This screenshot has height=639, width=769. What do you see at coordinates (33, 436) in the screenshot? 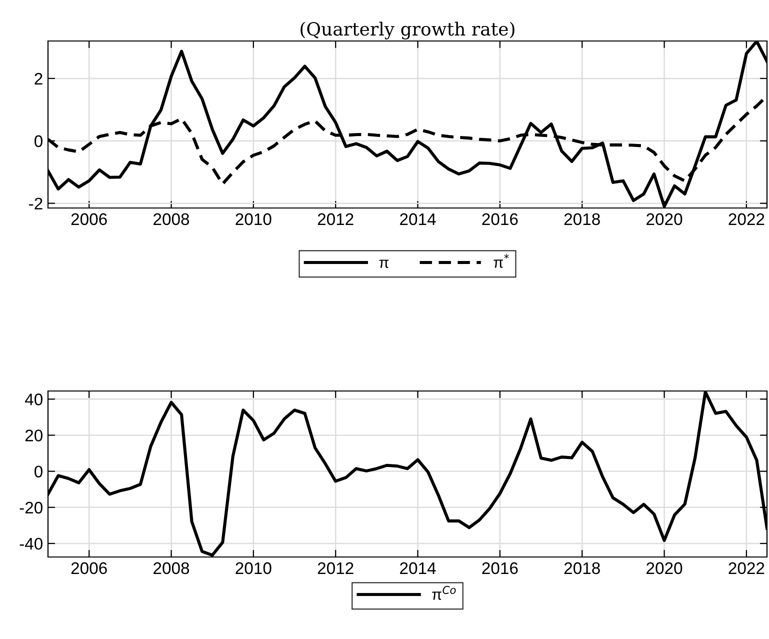
I see `y-tick-label: 20` at bounding box center [33, 436].